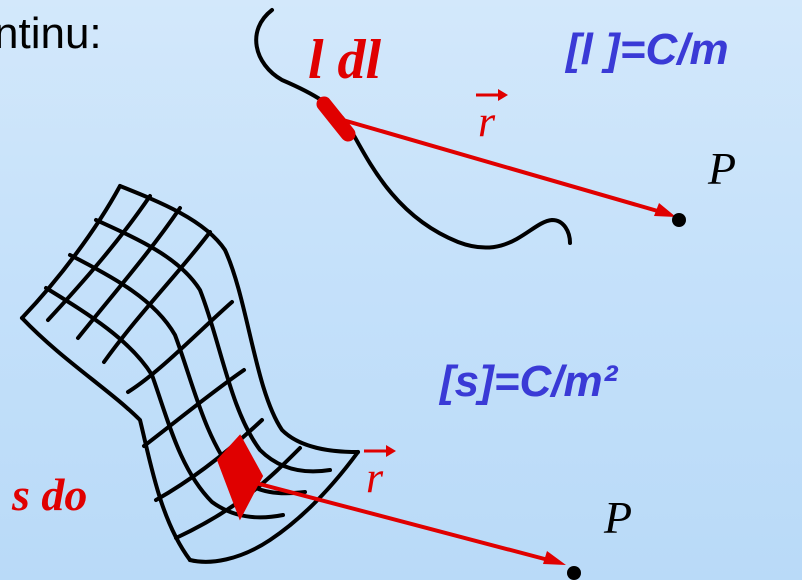 Image resolution: width=802 pixels, height=580 pixels. Describe the element at coordinates (647, 49) in the screenshot. I see `line-charge-unit: [l ]=C/m` at that location.